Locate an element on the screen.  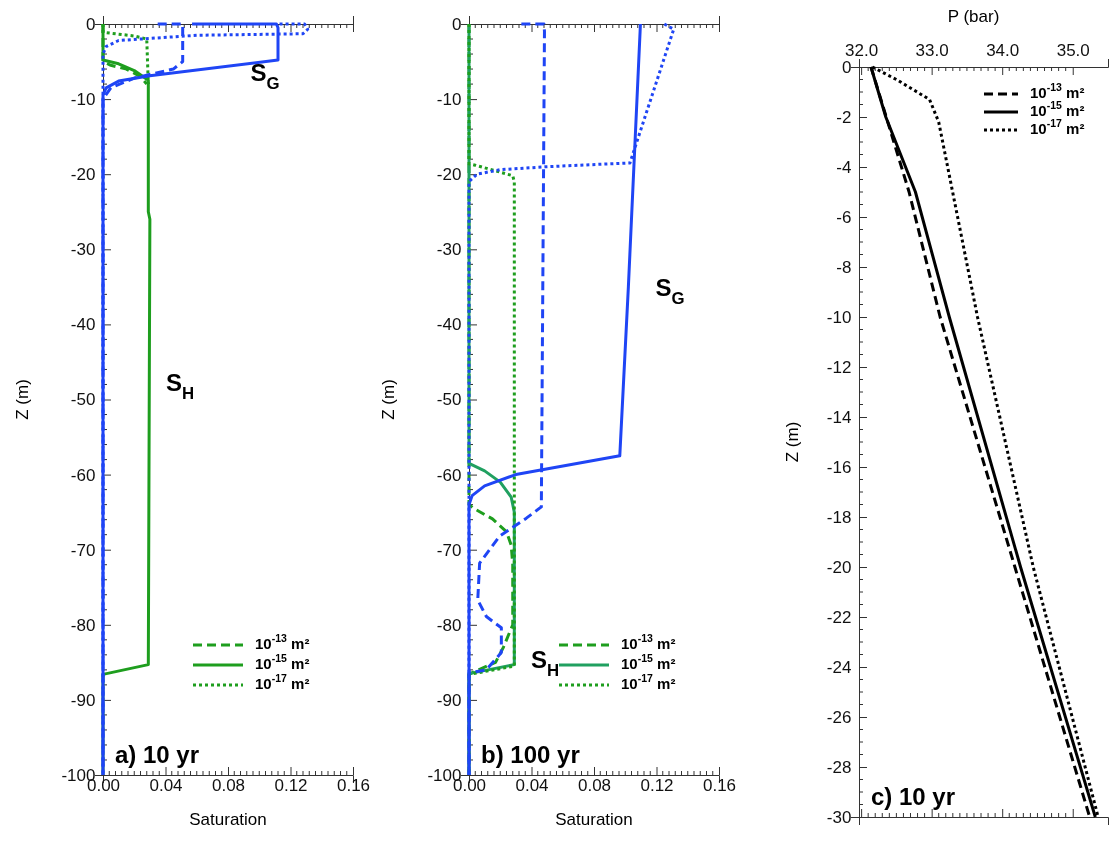
text: a) 10 yr is located at coordinates (157, 754).